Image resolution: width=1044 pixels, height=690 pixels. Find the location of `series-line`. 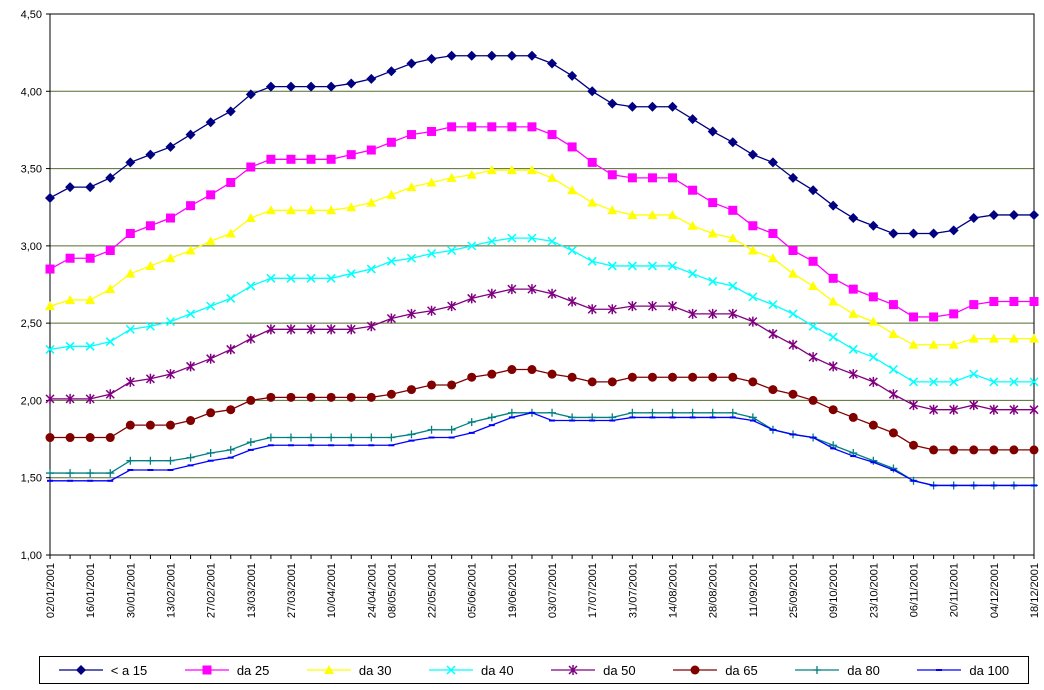

series-line is located at coordinates (542, 449).